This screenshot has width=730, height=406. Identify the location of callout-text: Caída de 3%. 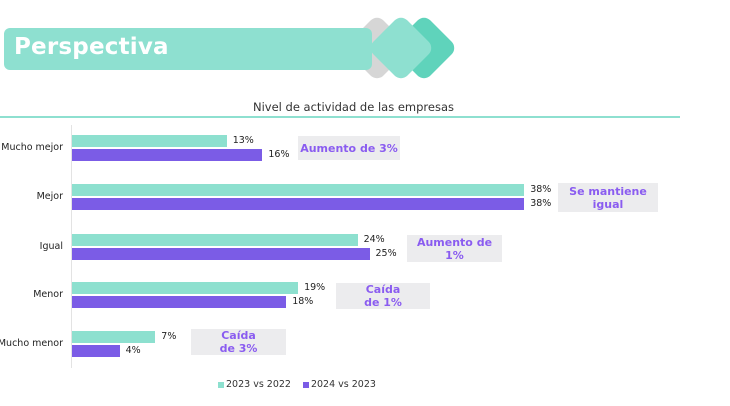
(239, 342).